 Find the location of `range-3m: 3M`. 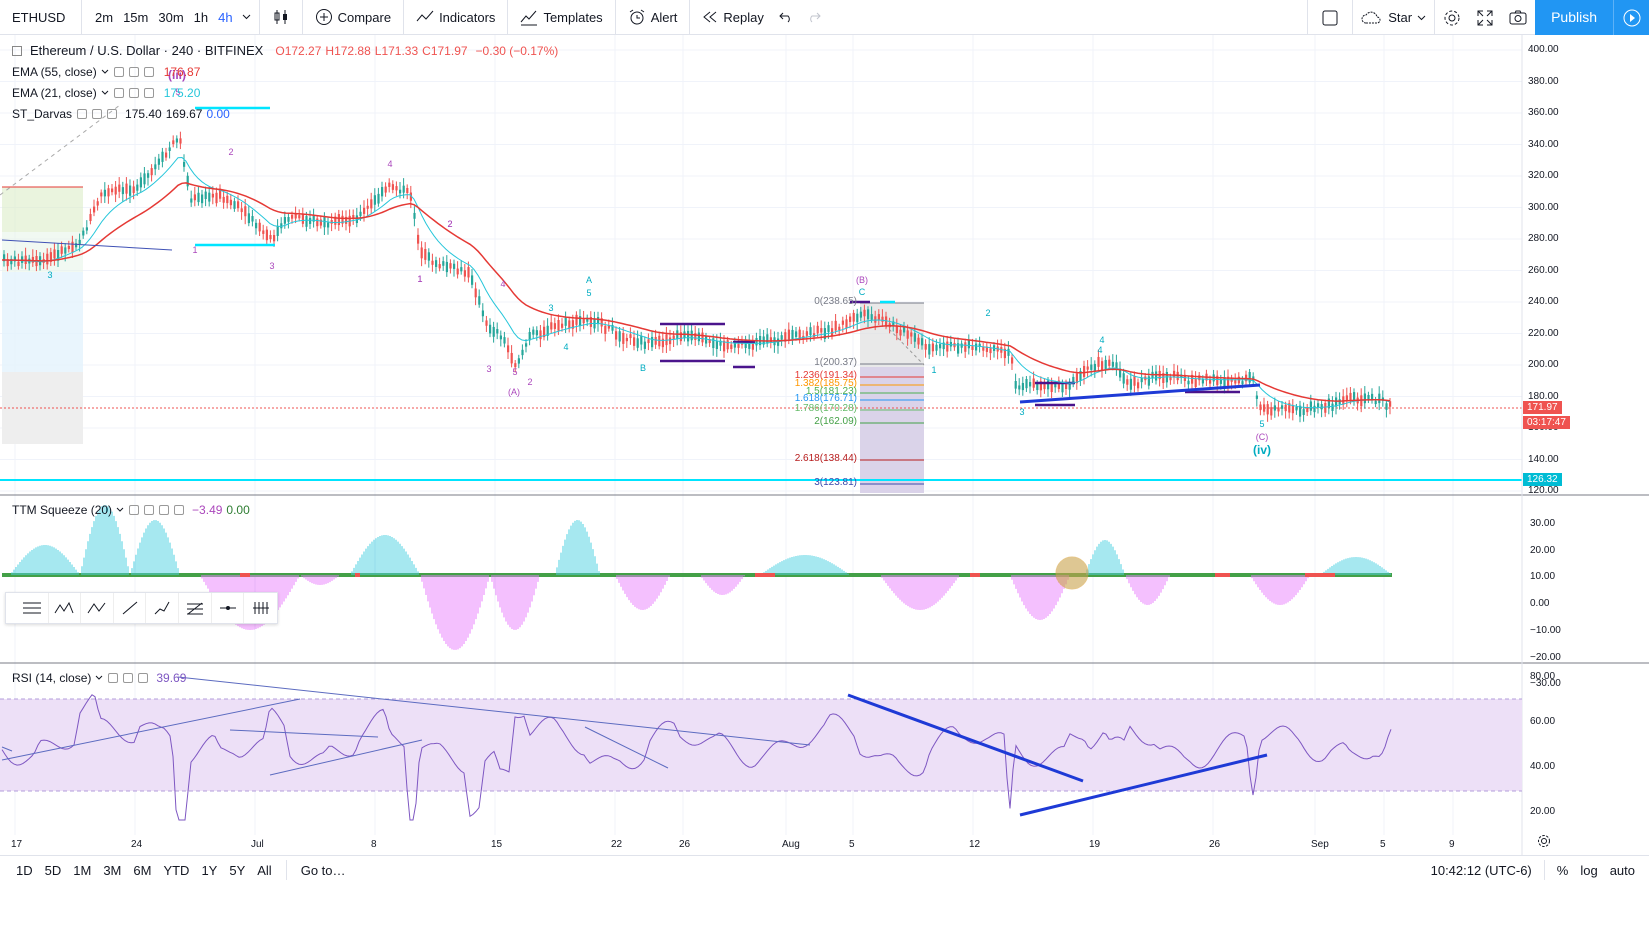

range-3m: 3M is located at coordinates (112, 870).